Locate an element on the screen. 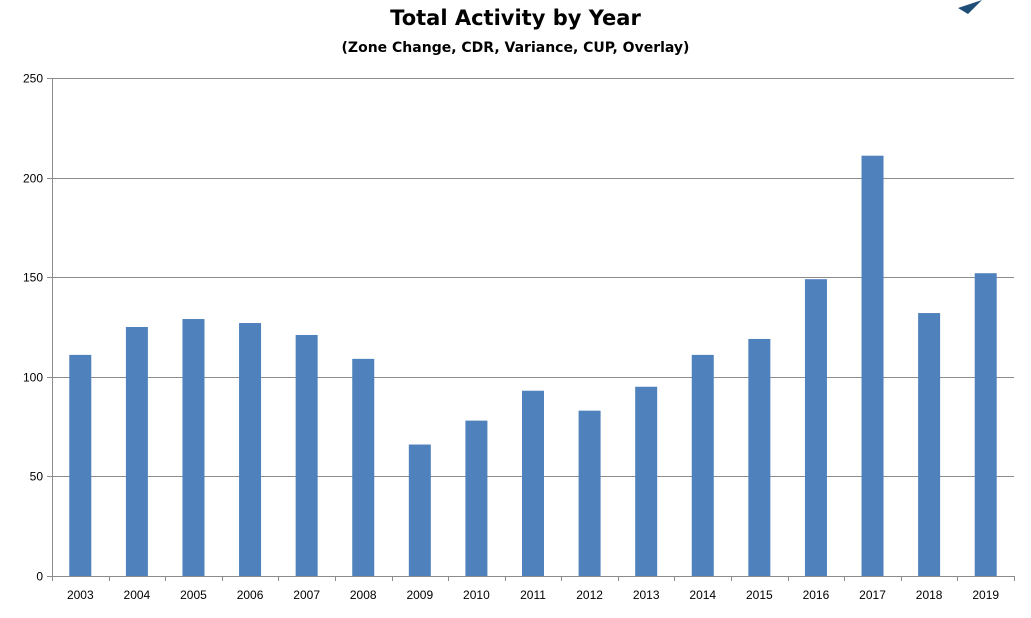 The width and height of the screenshot is (1031, 618). bar-2019 is located at coordinates (985, 424).